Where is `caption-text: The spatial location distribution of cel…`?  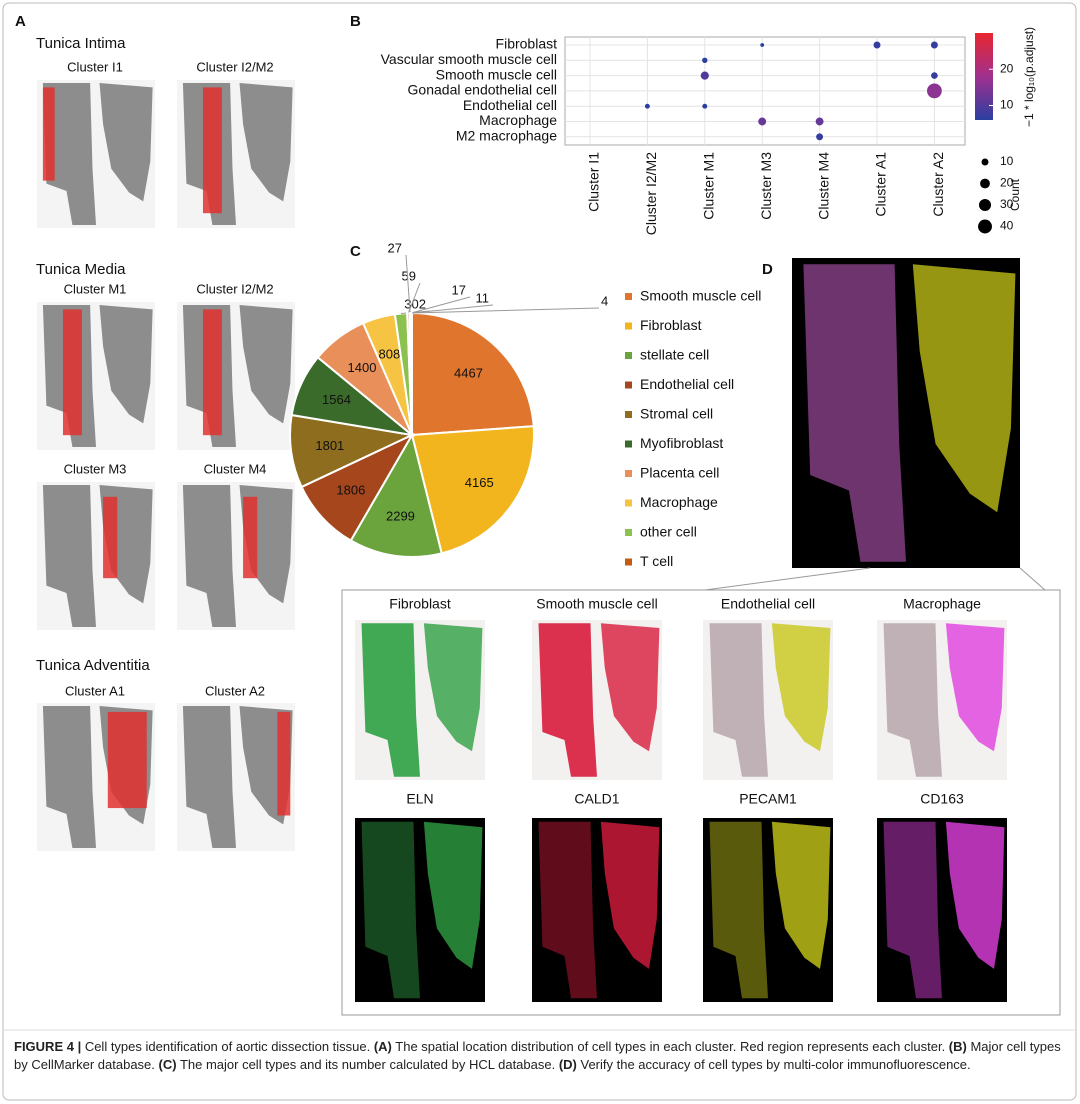
caption-text: The spatial location distribution of cel… is located at coordinates (670, 1046).